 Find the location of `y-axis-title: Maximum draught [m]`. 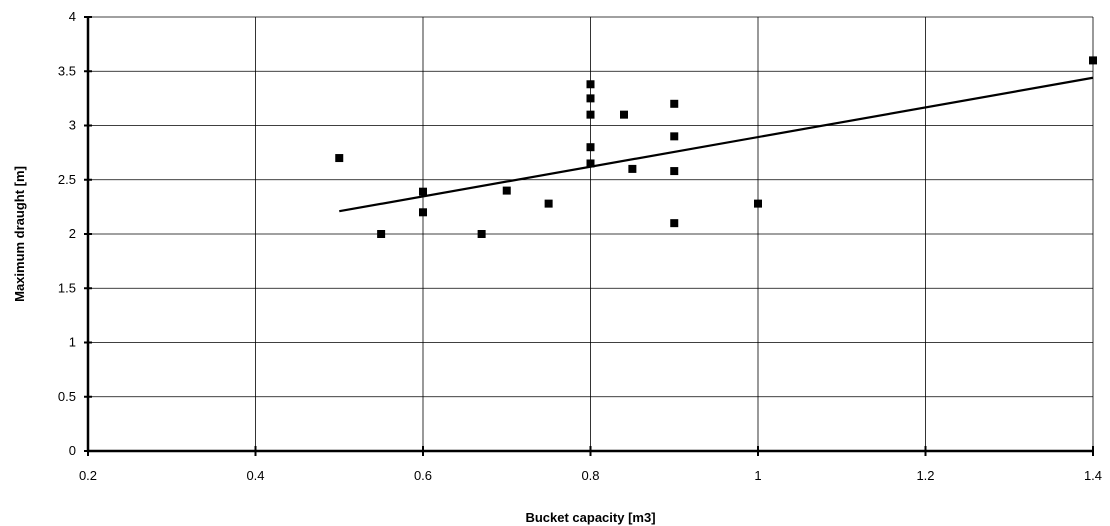

y-axis-title: Maximum draught [m] is located at coordinates (19, 234).